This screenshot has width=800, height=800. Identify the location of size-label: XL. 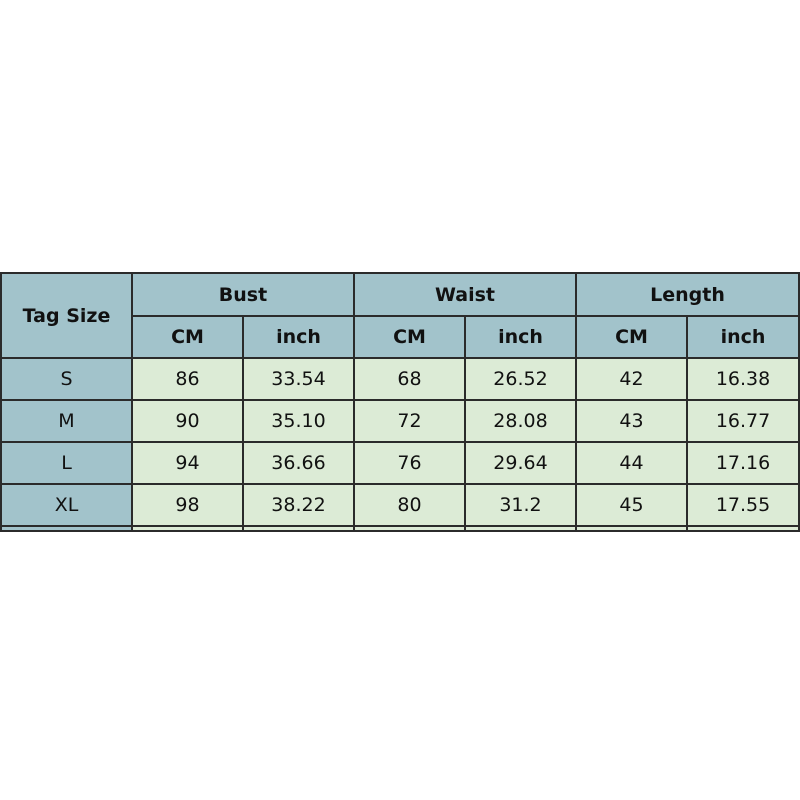
(66, 505).